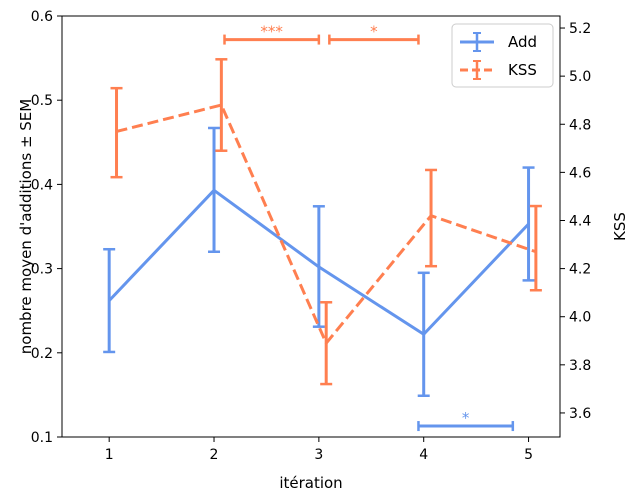  I want to click on y-right-tick-label: 4.8, so click(580, 125).